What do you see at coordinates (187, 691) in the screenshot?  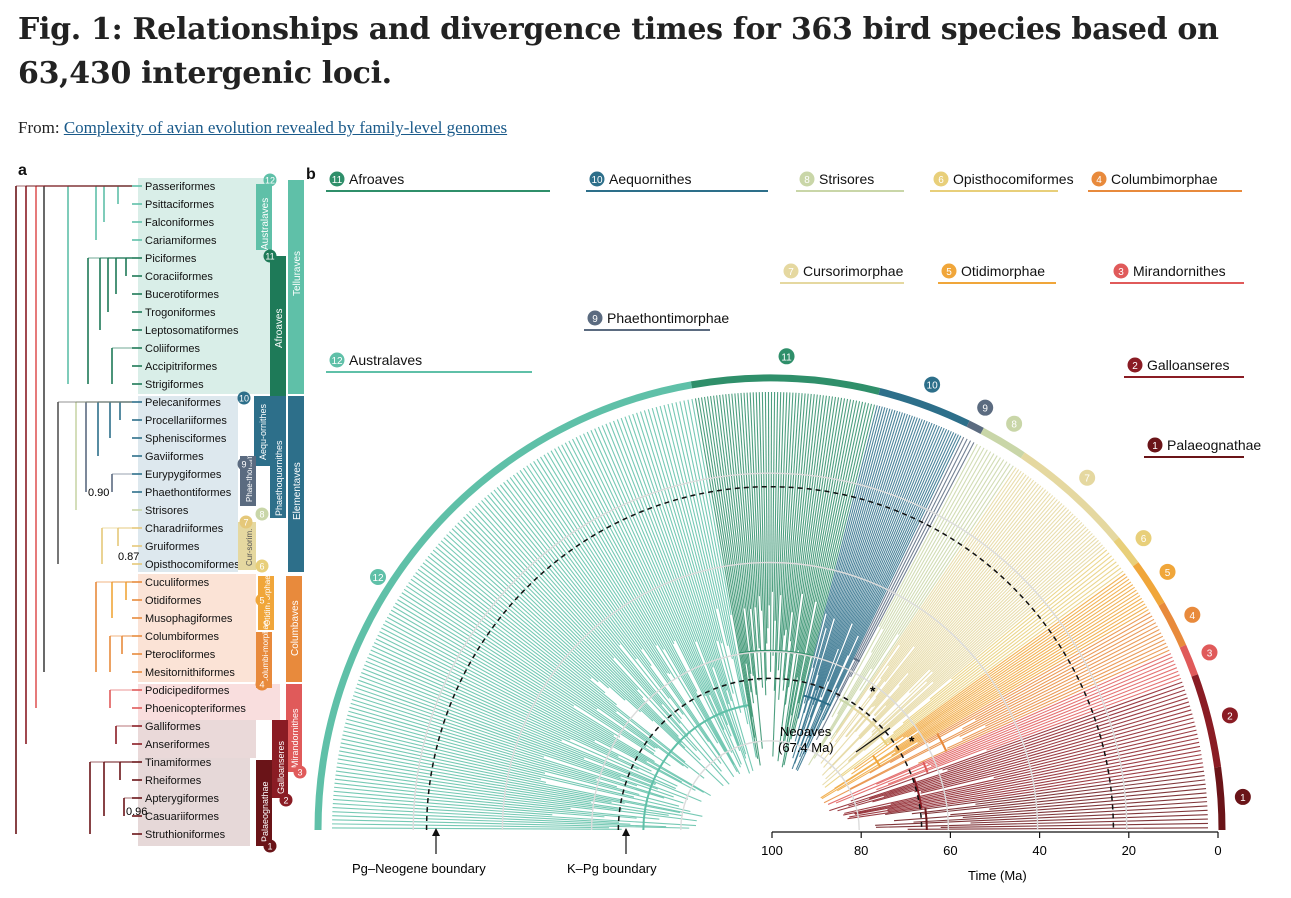 I see `order-label: Podicipediformes` at bounding box center [187, 691].